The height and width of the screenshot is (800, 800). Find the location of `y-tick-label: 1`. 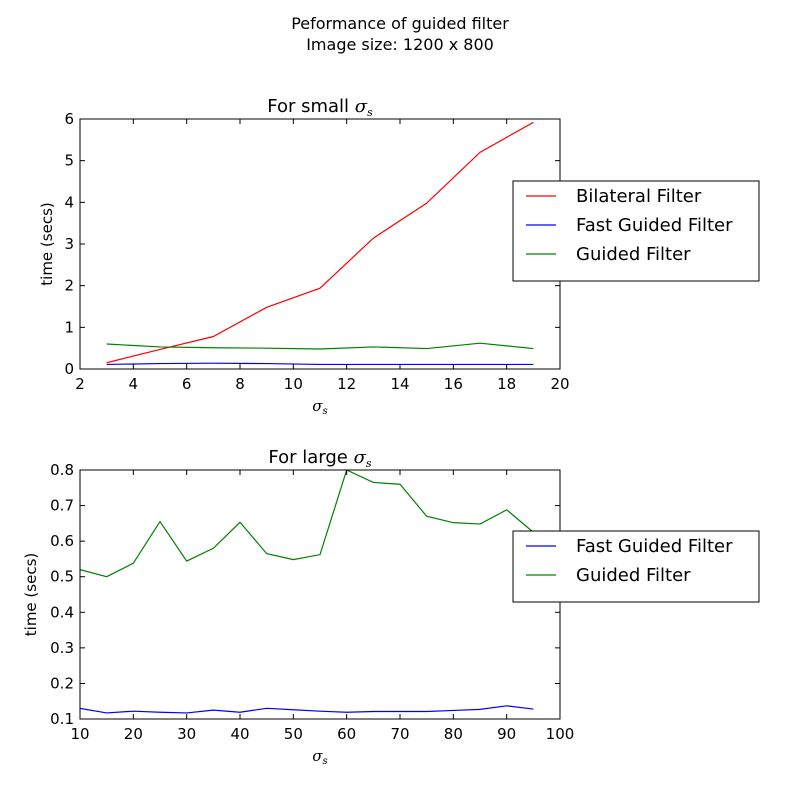

y-tick-label: 1 is located at coordinates (69, 327).